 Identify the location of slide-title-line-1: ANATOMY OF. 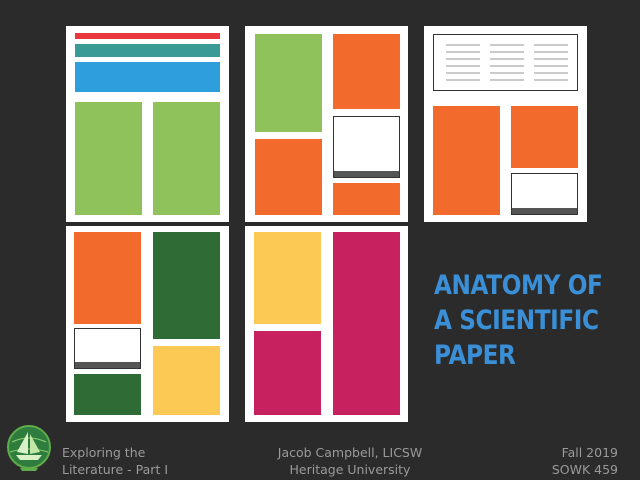
(518, 285).